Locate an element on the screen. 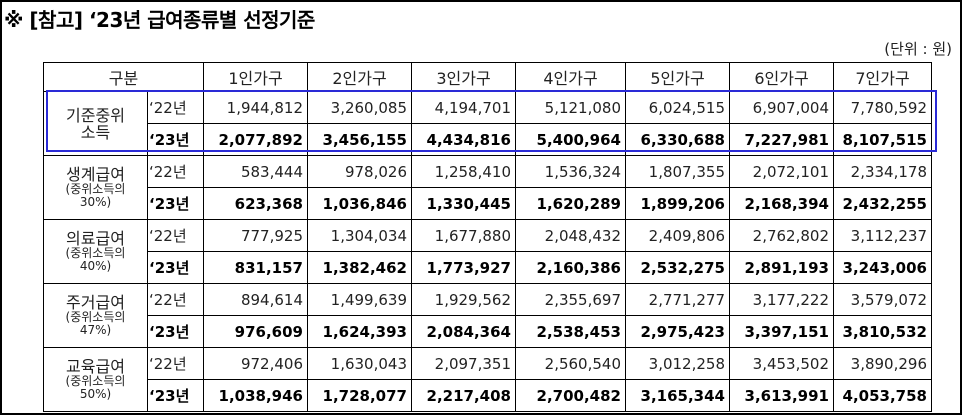 This screenshot has height=415, width=962. header-column: 2인가구 is located at coordinates (359, 77).